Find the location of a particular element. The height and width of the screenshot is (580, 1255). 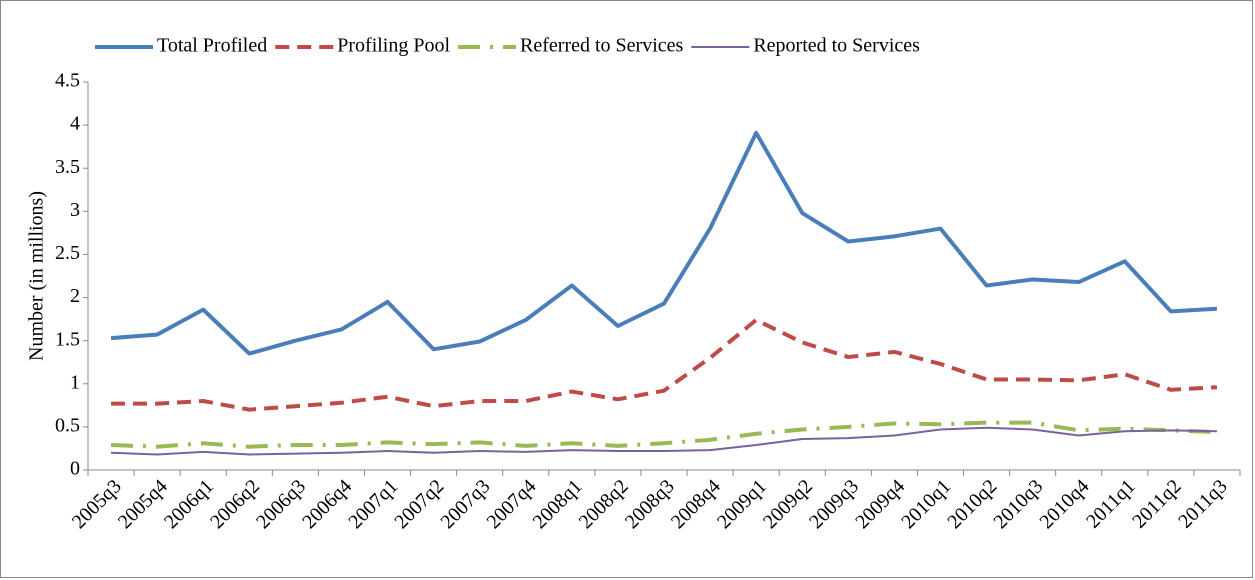

y-tick-label: 1 is located at coordinates (75, 382).